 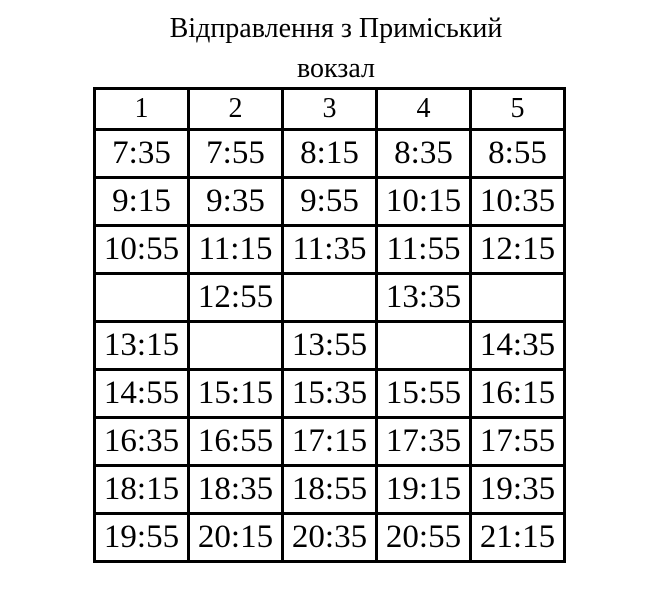 What do you see at coordinates (141, 109) in the screenshot?
I see `column-header: 1` at bounding box center [141, 109].